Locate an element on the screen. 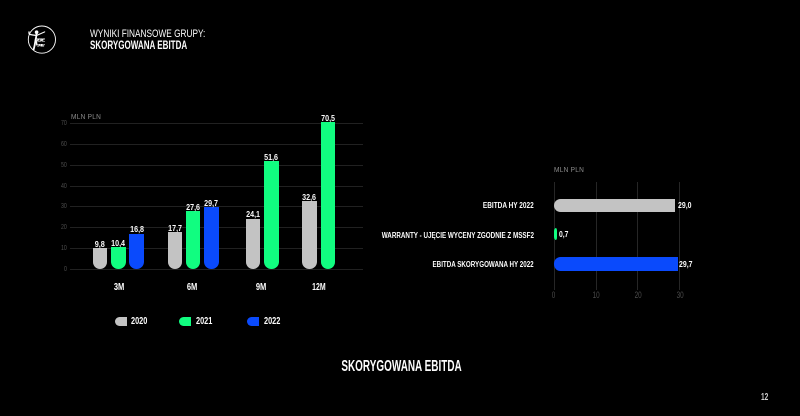 The image size is (800, 416). svg-text: PEOPLE is located at coordinates (40, 40).